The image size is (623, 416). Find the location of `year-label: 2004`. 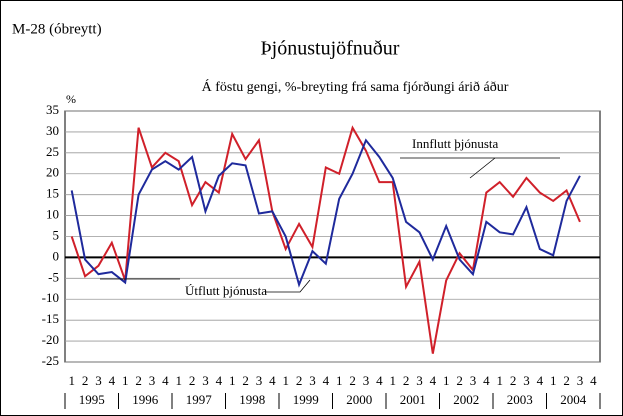

year-label: 2004 is located at coordinates (573, 399).